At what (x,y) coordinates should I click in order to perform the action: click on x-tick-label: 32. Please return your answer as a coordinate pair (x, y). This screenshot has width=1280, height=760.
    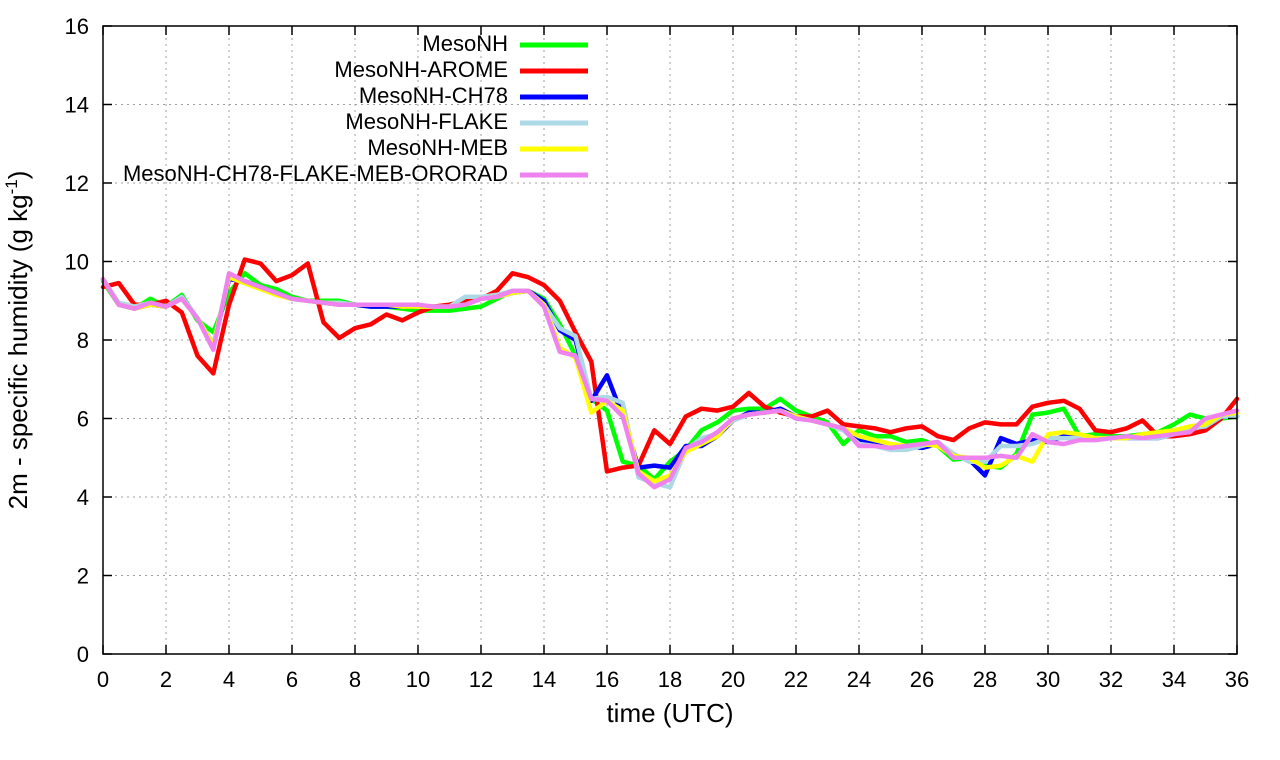
    Looking at the image, I should click on (1111, 679).